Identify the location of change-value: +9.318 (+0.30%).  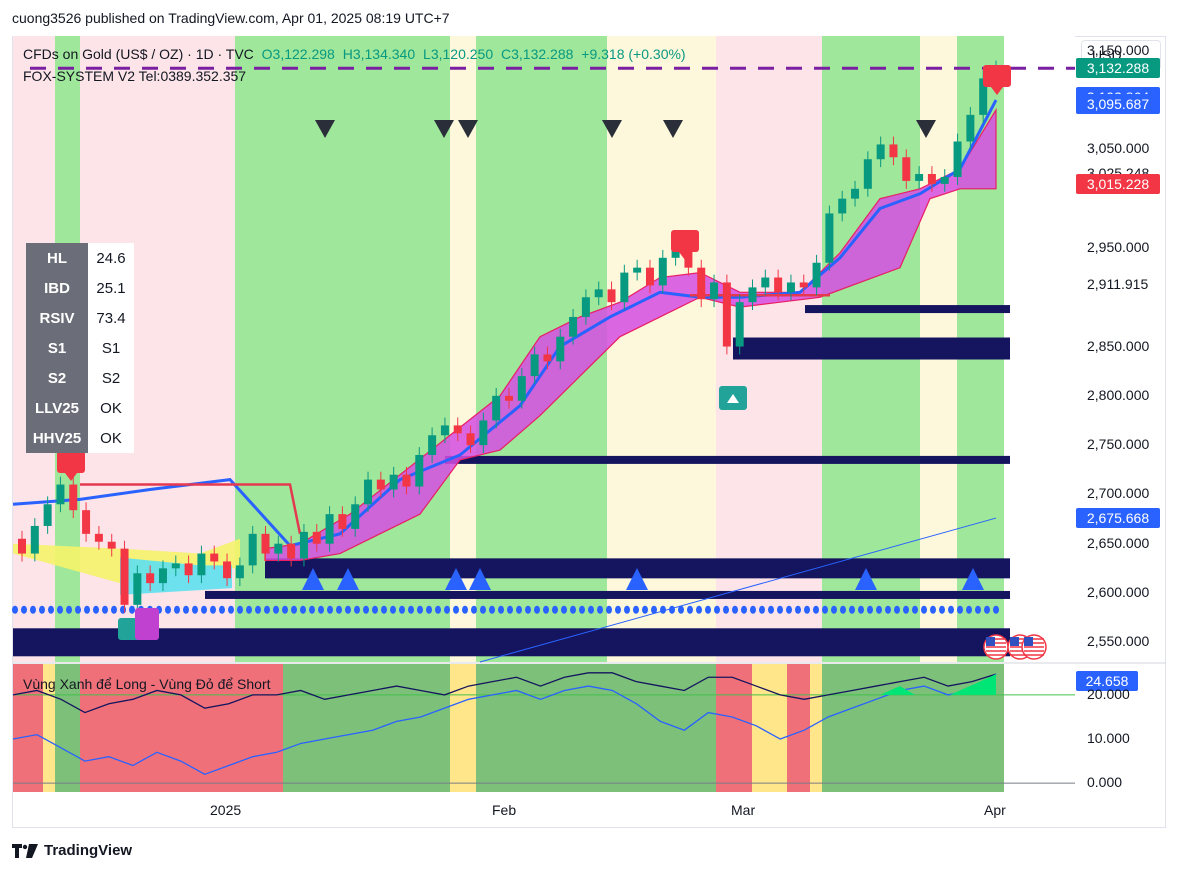
(633, 54).